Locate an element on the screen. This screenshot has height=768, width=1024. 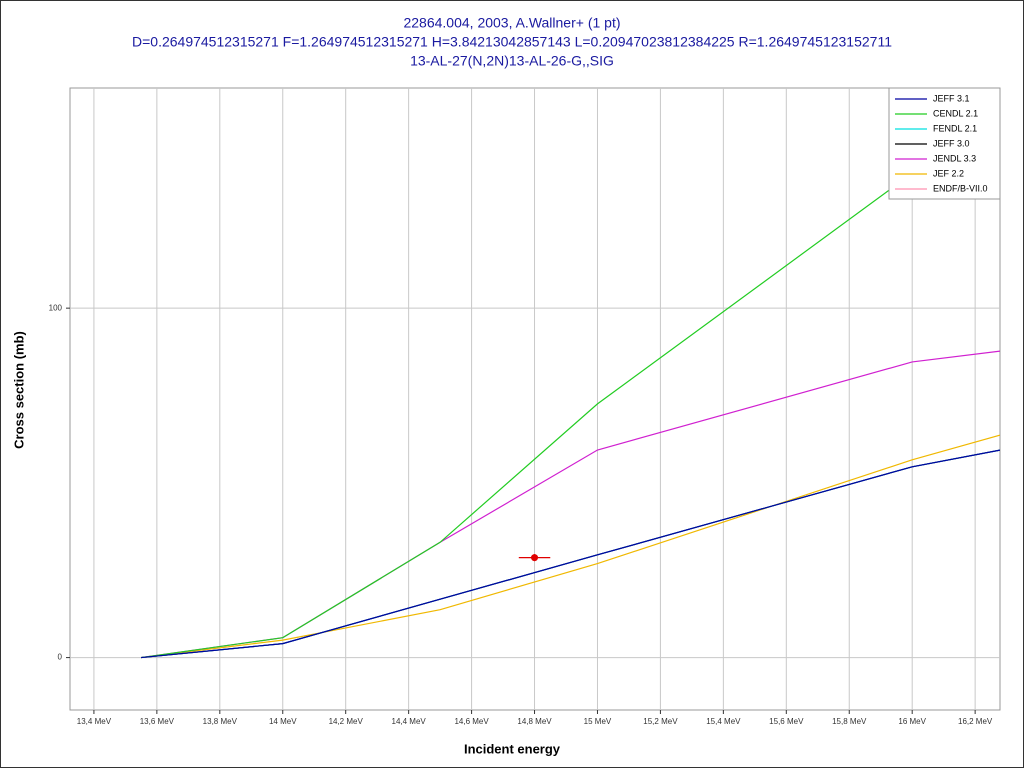
x-tick-label: 15,8 MeV is located at coordinates (849, 721).